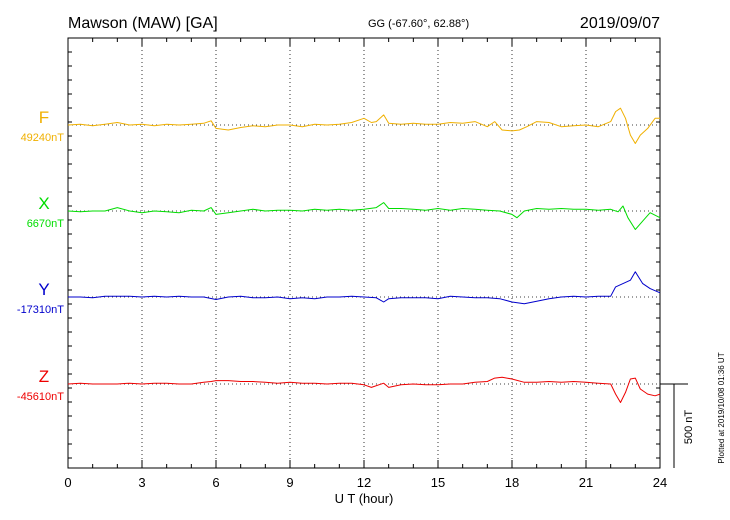  I want to click on x-tick-label: 24, so click(660, 482).